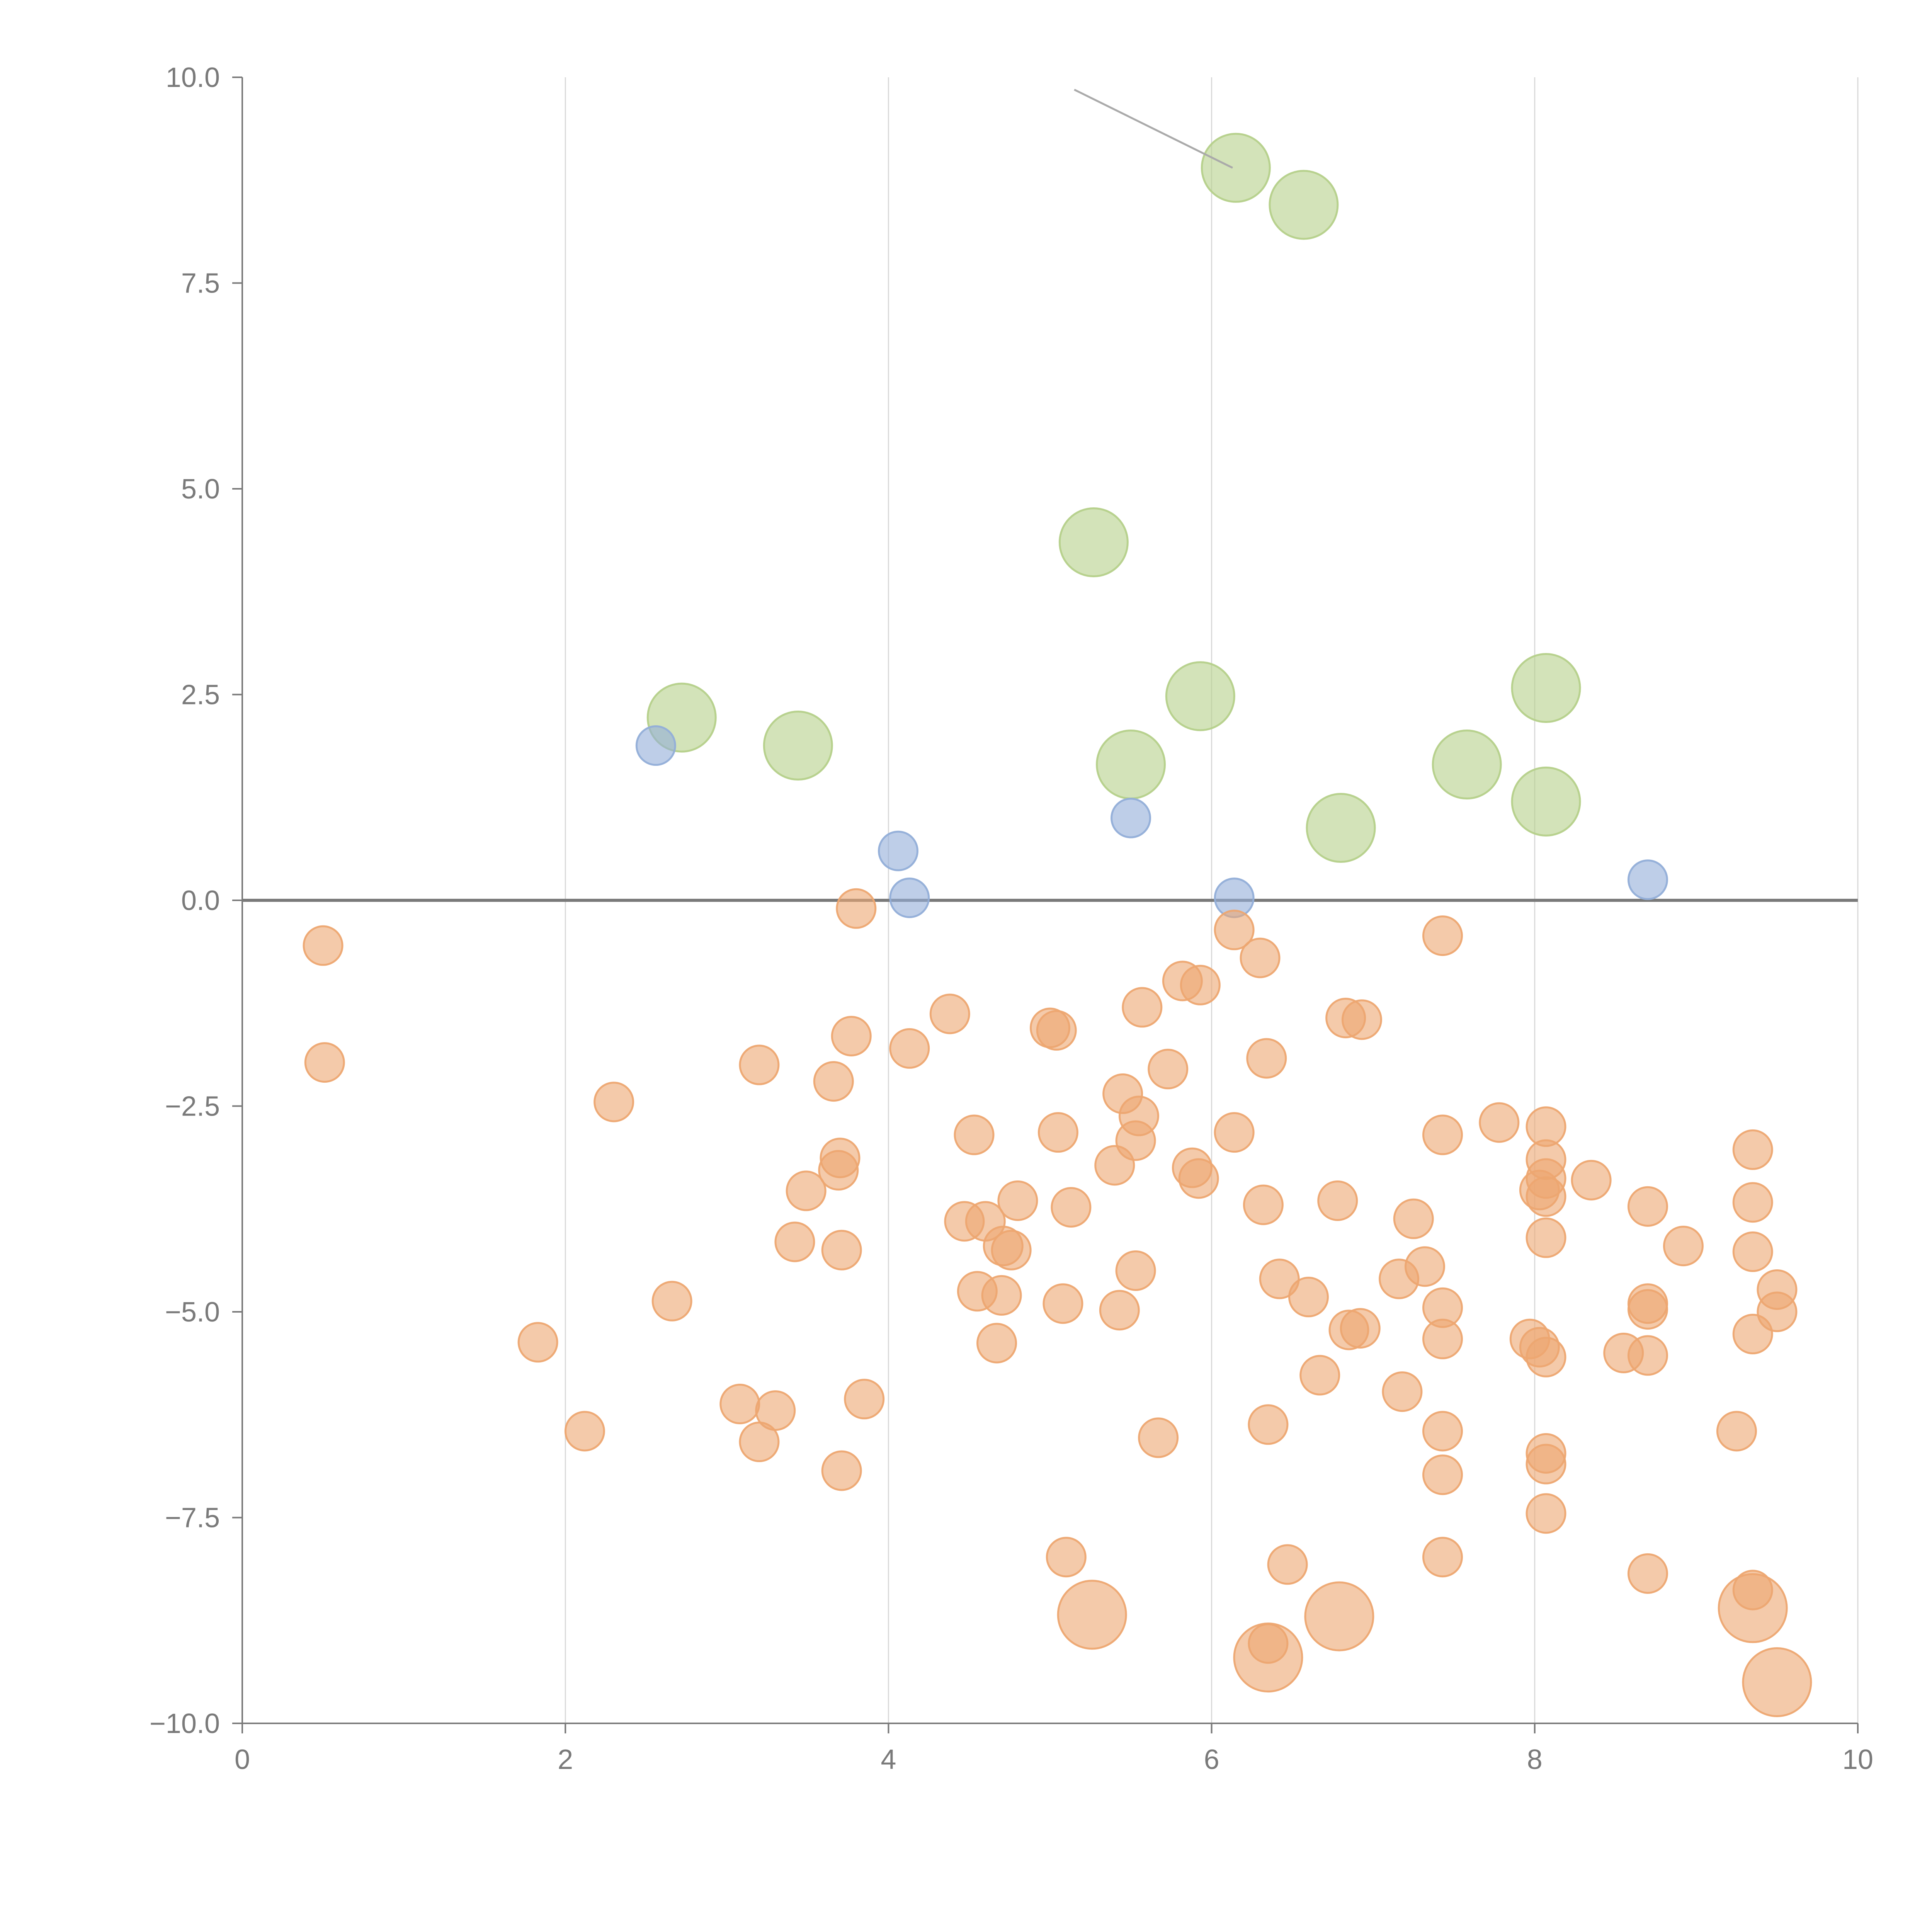 This screenshot has height=1932, width=1932. I want to click on y-tick-label: 0.0, so click(200, 900).